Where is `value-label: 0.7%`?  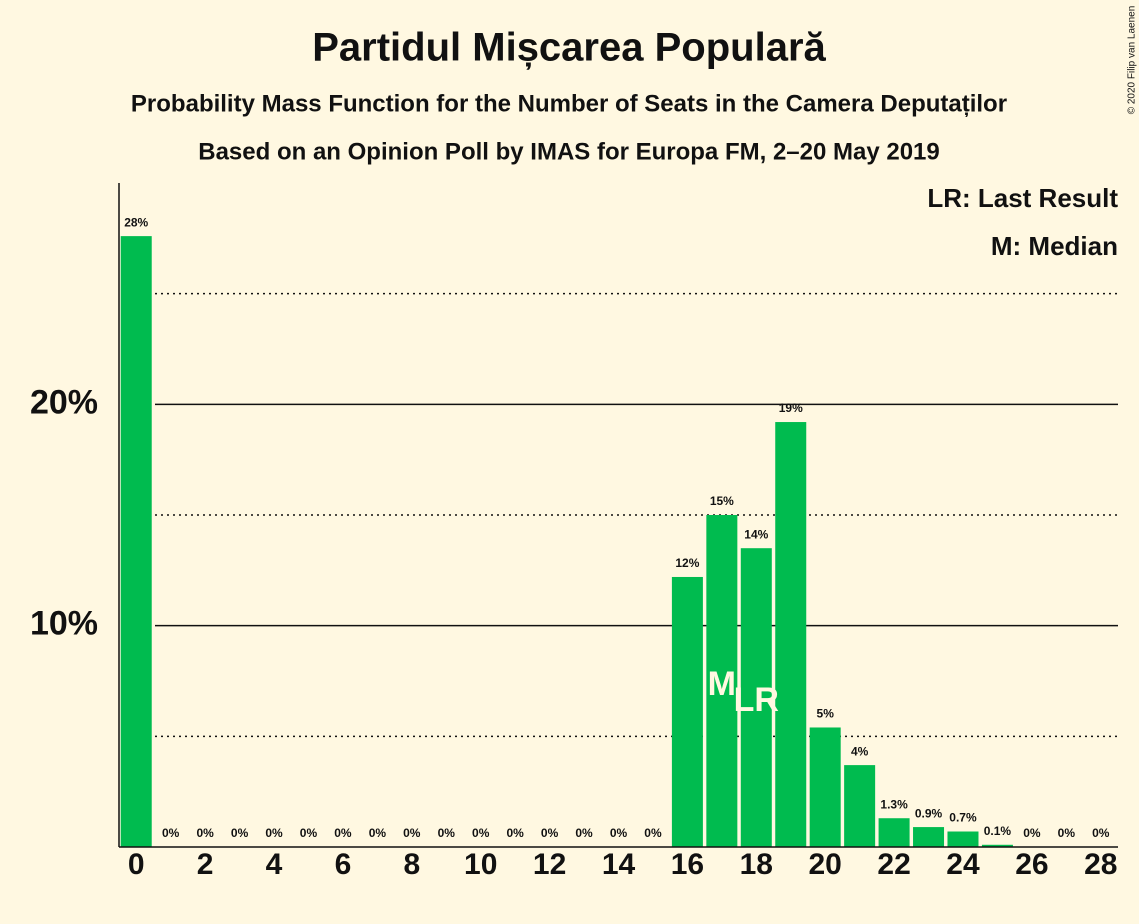 value-label: 0.7% is located at coordinates (963, 818).